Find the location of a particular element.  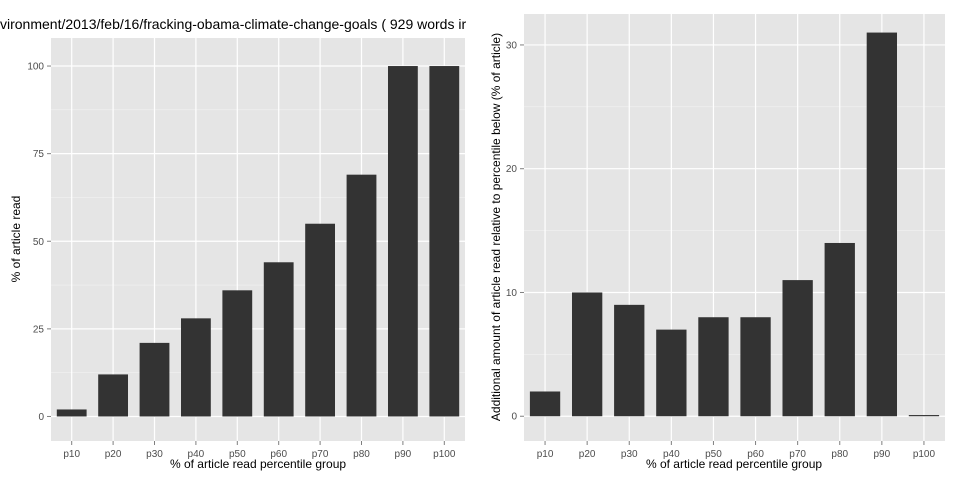

y-tick-label: 50 is located at coordinates (39, 242).